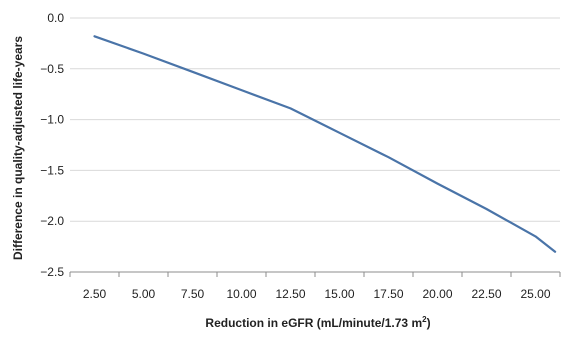 The image size is (566, 337). Describe the element at coordinates (313, 323) in the screenshot. I see `x-axis-title-main: Reduction in eGFR (mL/minute/1.73 m` at that location.